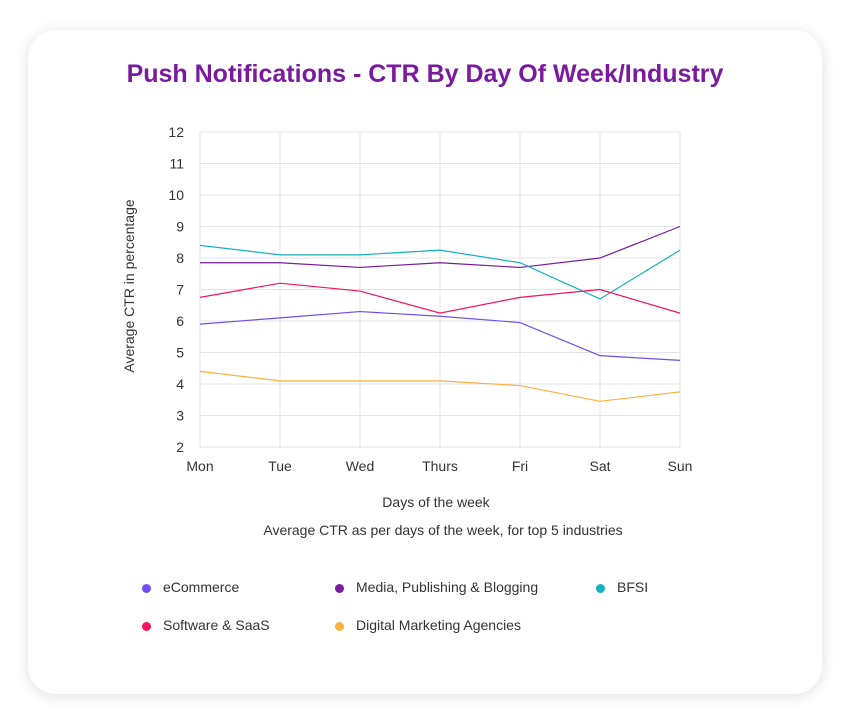  What do you see at coordinates (180, 321) in the screenshot?
I see `y-tick-label: 6` at bounding box center [180, 321].